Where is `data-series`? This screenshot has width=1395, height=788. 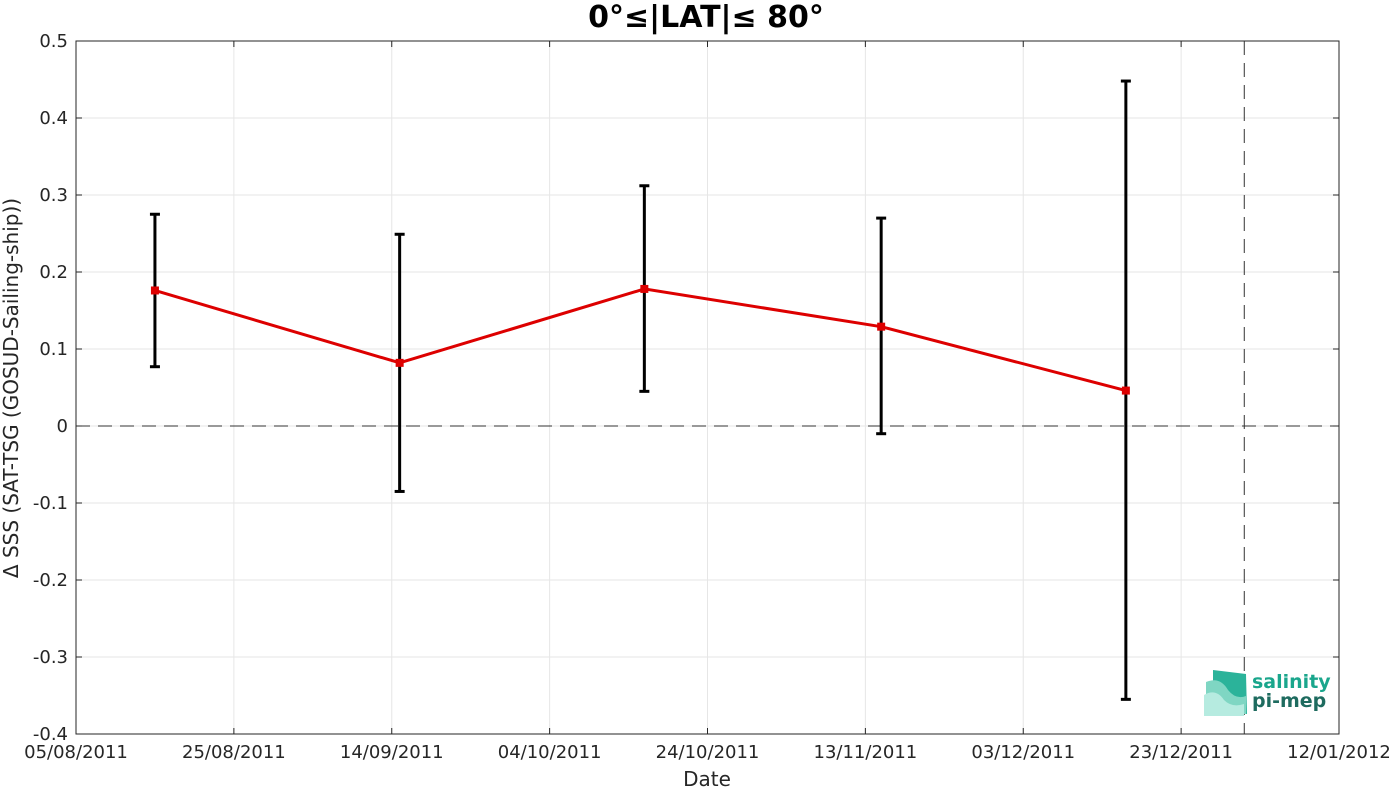
data-series is located at coordinates (640, 339).